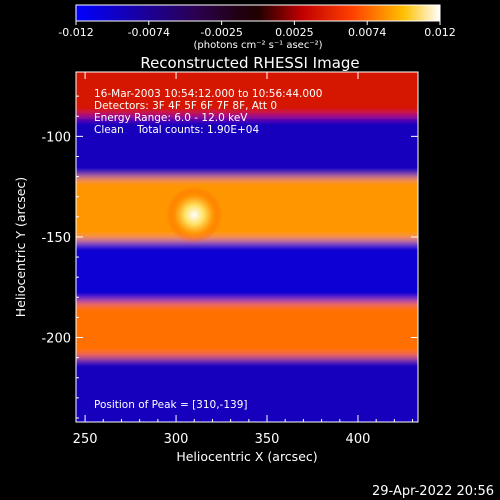  I want to click on annotation-clean: Clean Total counts: 1.90E+04, so click(176, 130).